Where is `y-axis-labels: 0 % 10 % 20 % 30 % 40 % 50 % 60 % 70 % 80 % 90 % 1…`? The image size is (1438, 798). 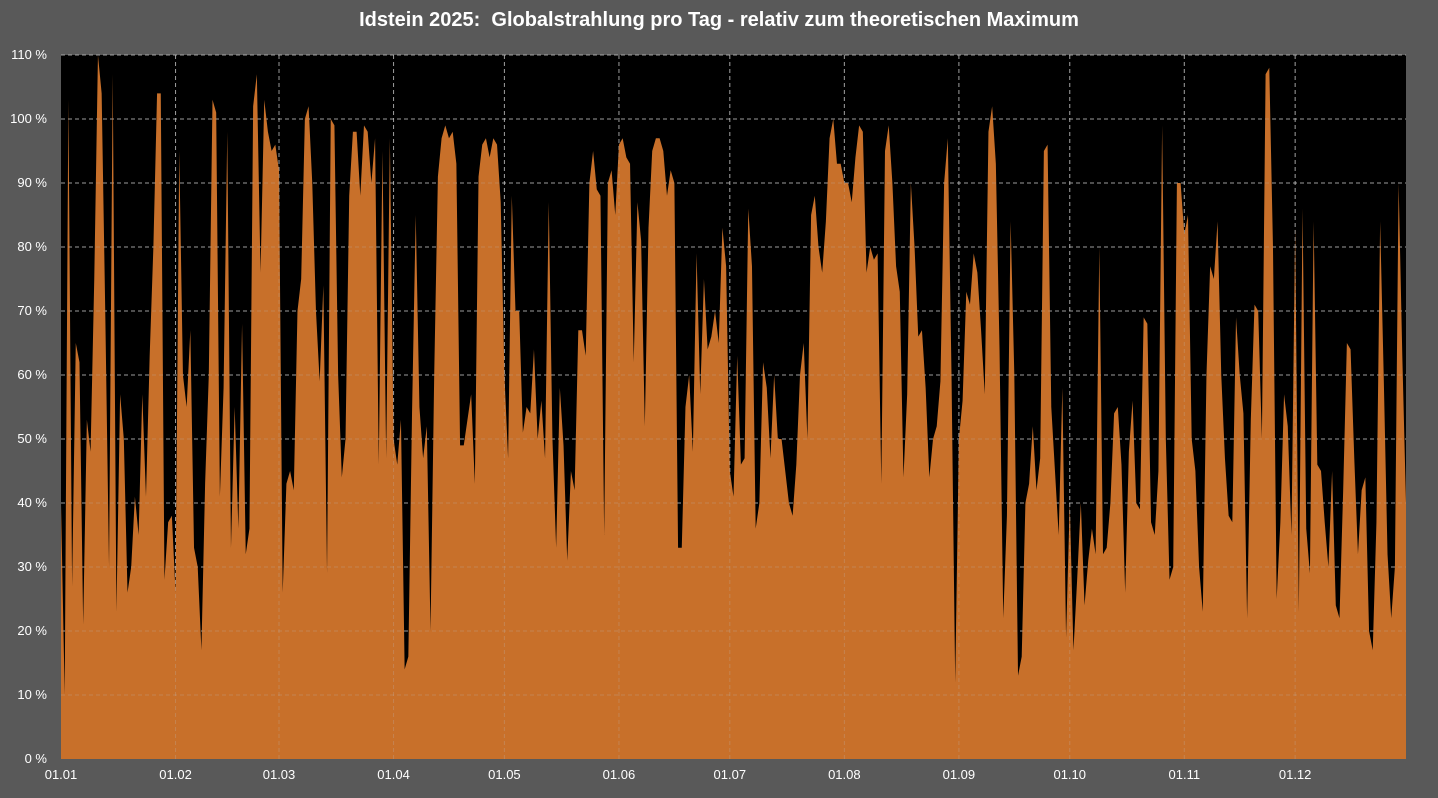
y-axis-labels: 0 % 10 % 20 % 30 % 40 % 50 % 60 % 70 % 80 % 90 % 1… is located at coordinates (28, 406).